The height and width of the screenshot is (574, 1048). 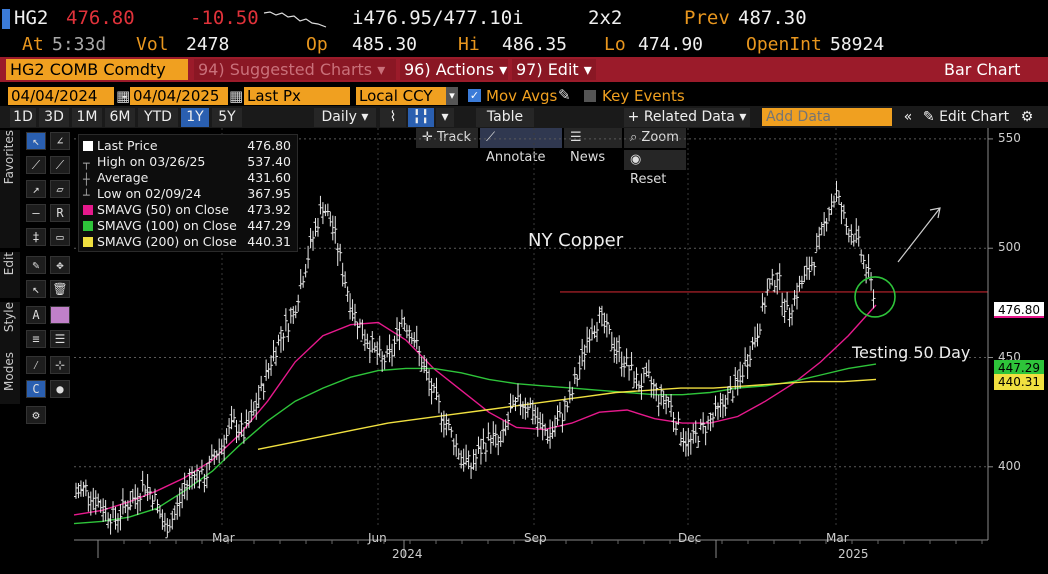 I want to click on legend-row: SMAVG (100) on Close 447.29, so click(x=189, y=226).